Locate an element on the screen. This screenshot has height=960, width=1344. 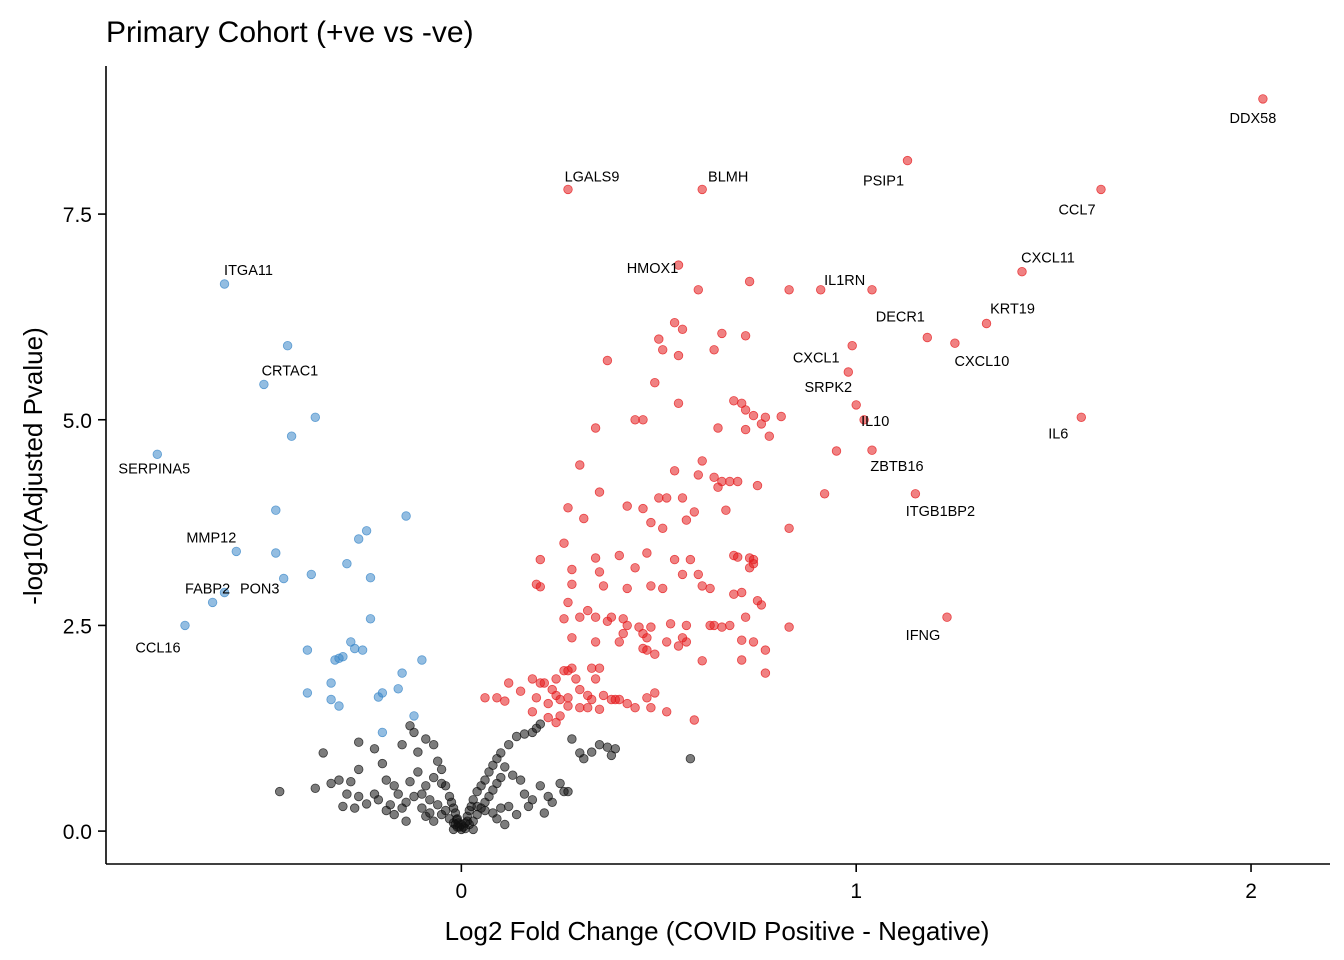
y-axis-ticks: 0.0 2.5 5.0 7.5 is located at coordinates (84, 524).